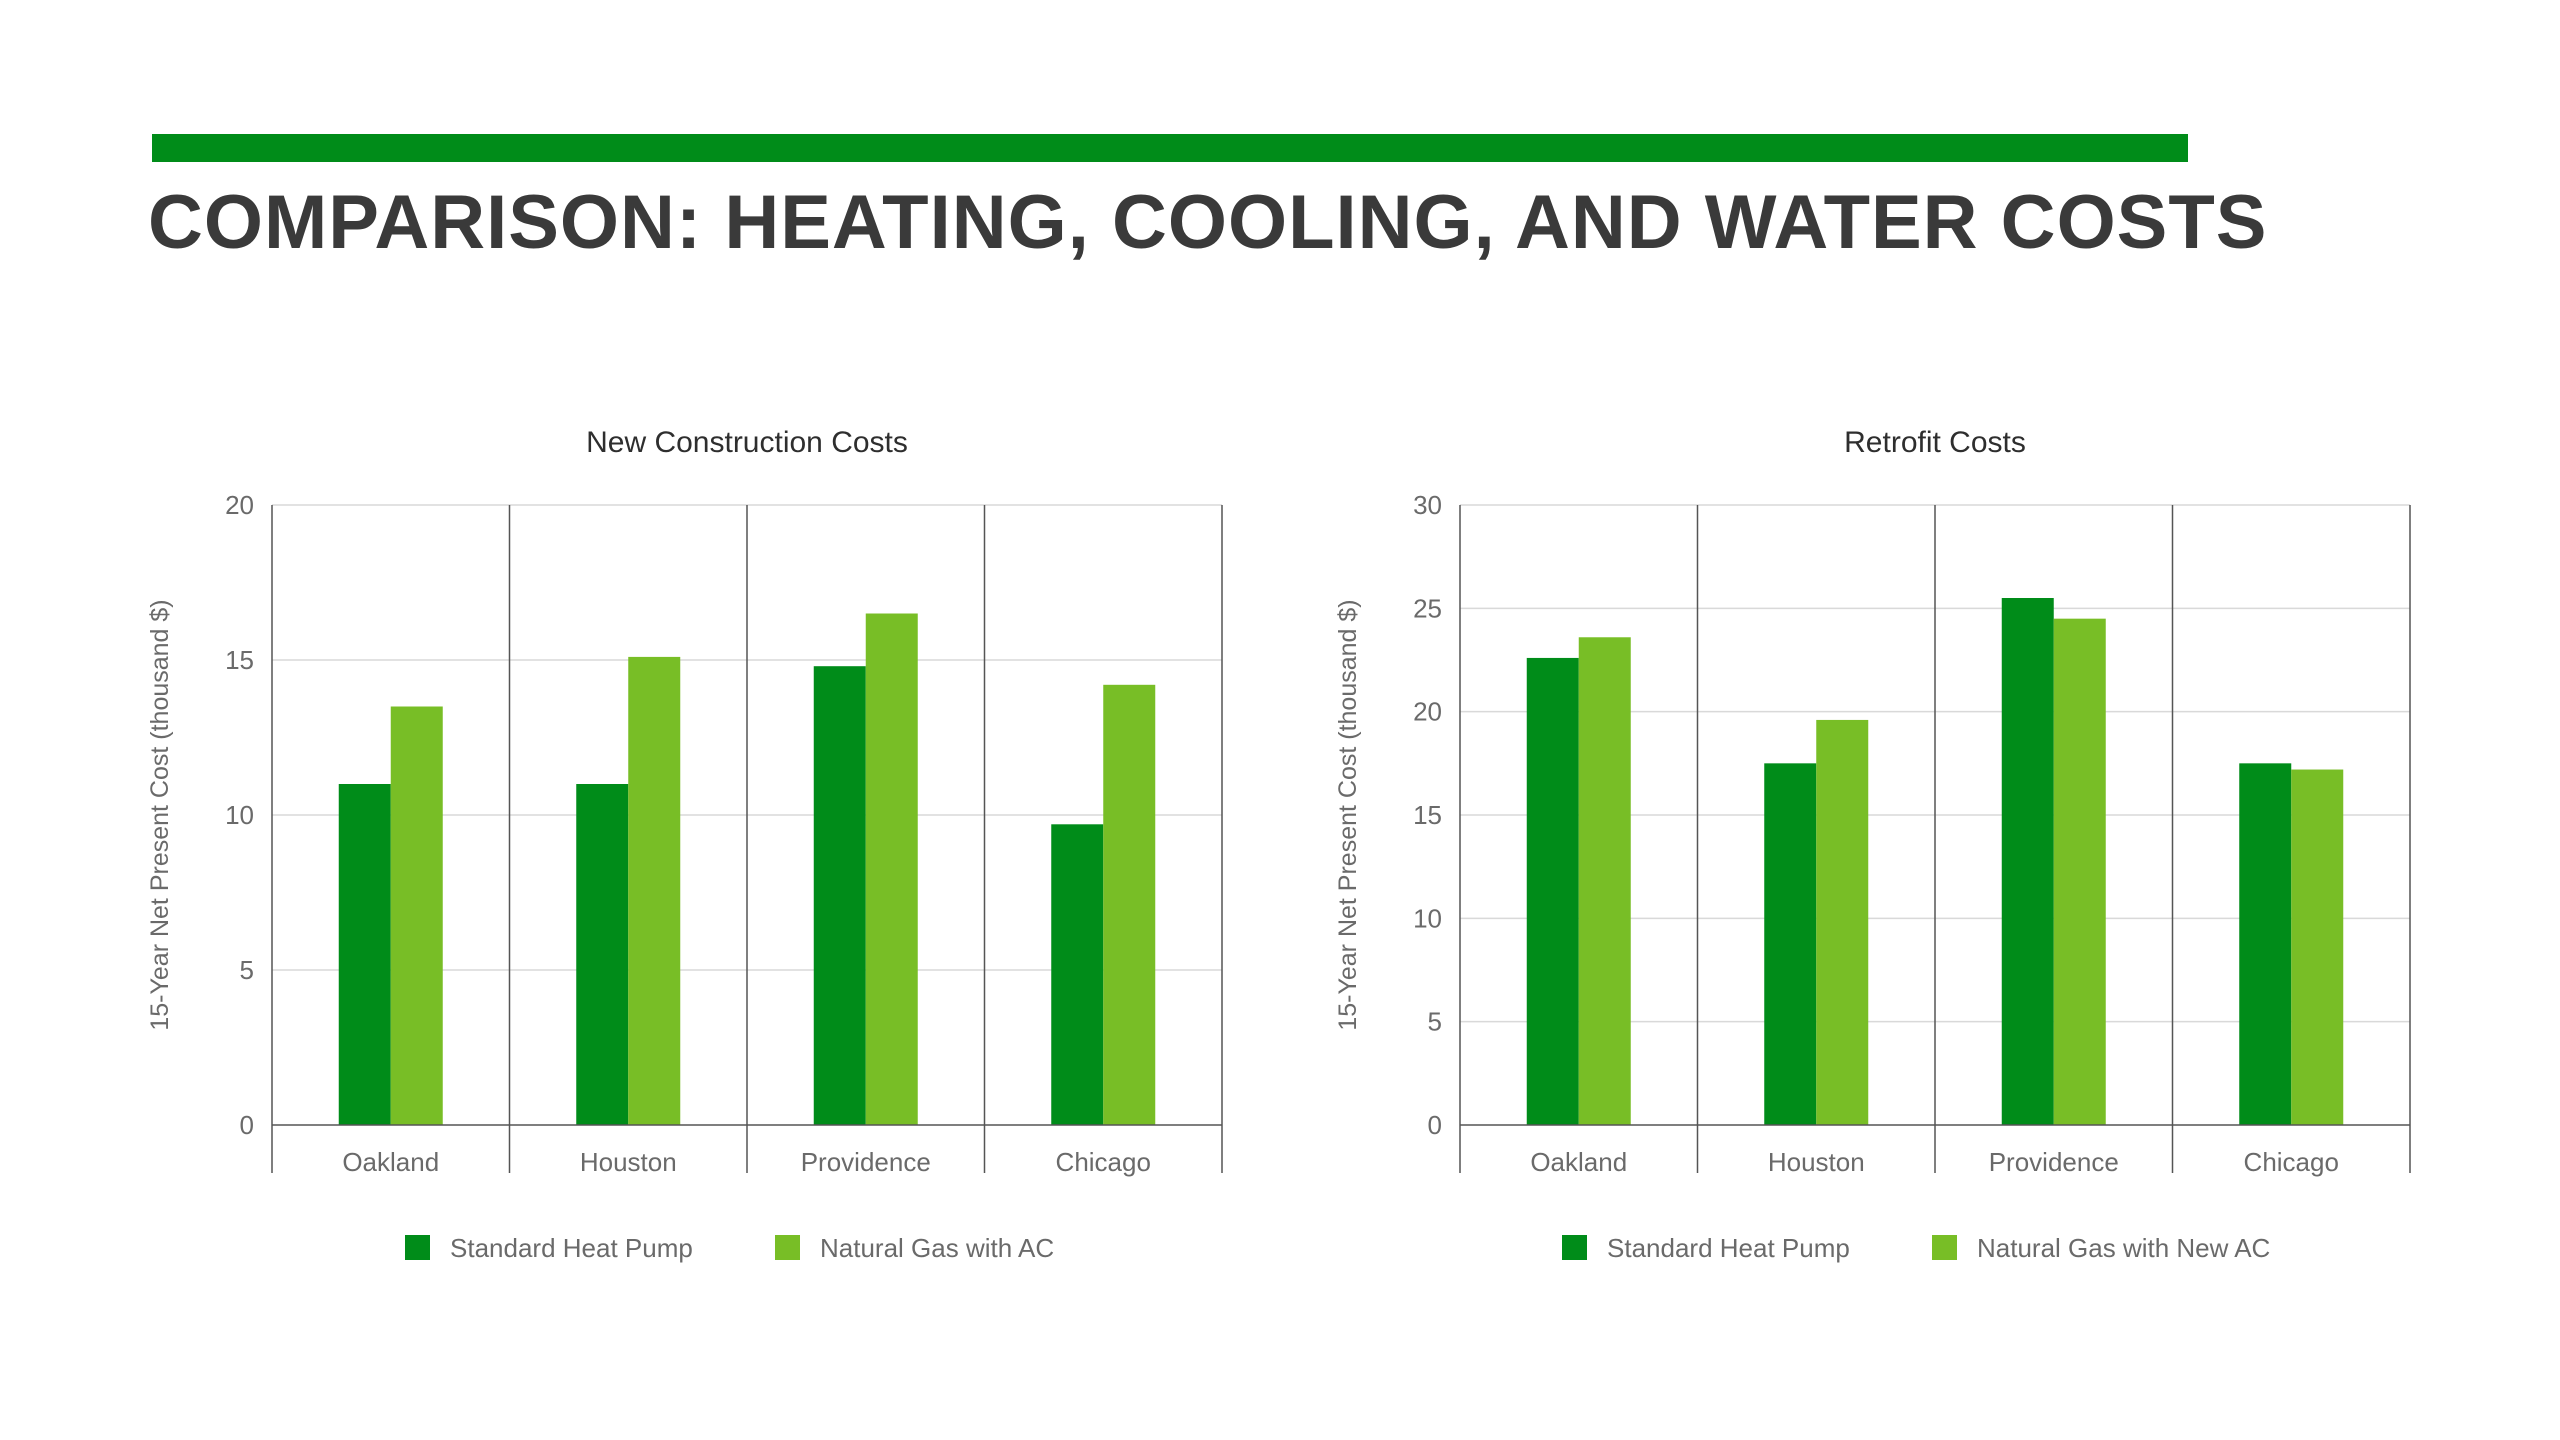 This screenshot has width=2560, height=1440. I want to click on y-tick-label: 25, so click(1427, 608).